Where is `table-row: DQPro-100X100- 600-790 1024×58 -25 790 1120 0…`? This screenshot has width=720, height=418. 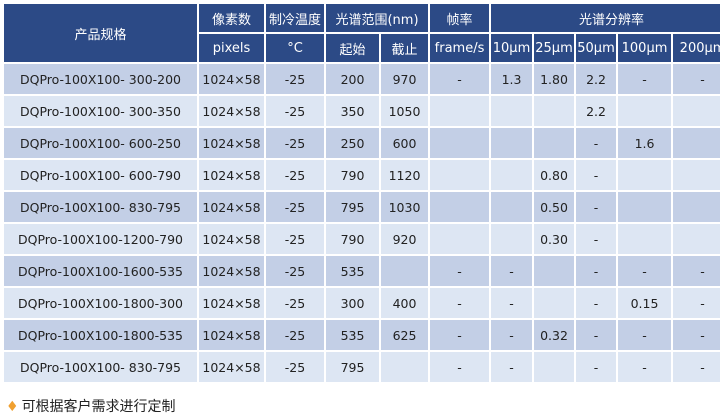 table-row: DQPro-100X100- 600-790 1024×58 -25 790 1120 0… is located at coordinates (362, 175).